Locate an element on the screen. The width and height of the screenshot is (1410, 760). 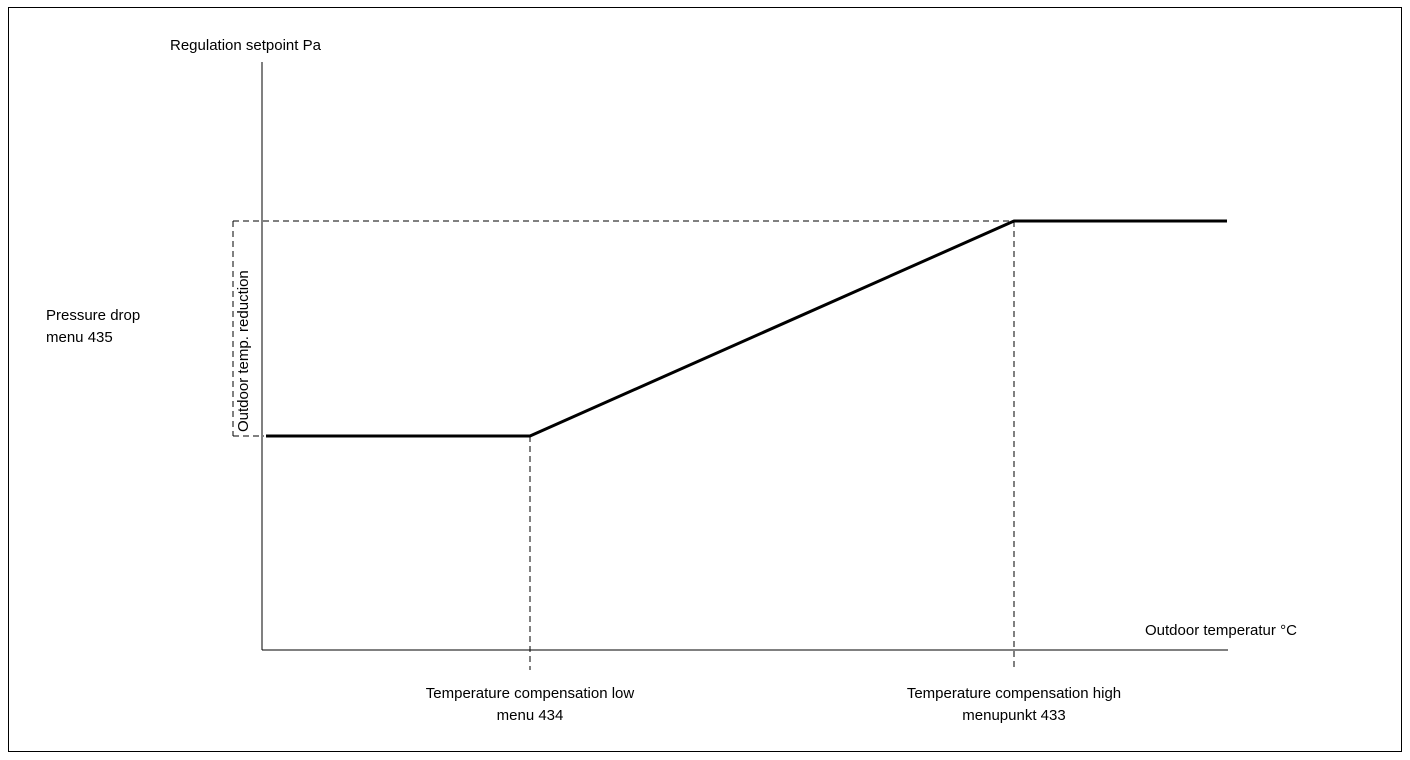
comp-low-line1: Temperature compensation low is located at coordinates (530, 693).